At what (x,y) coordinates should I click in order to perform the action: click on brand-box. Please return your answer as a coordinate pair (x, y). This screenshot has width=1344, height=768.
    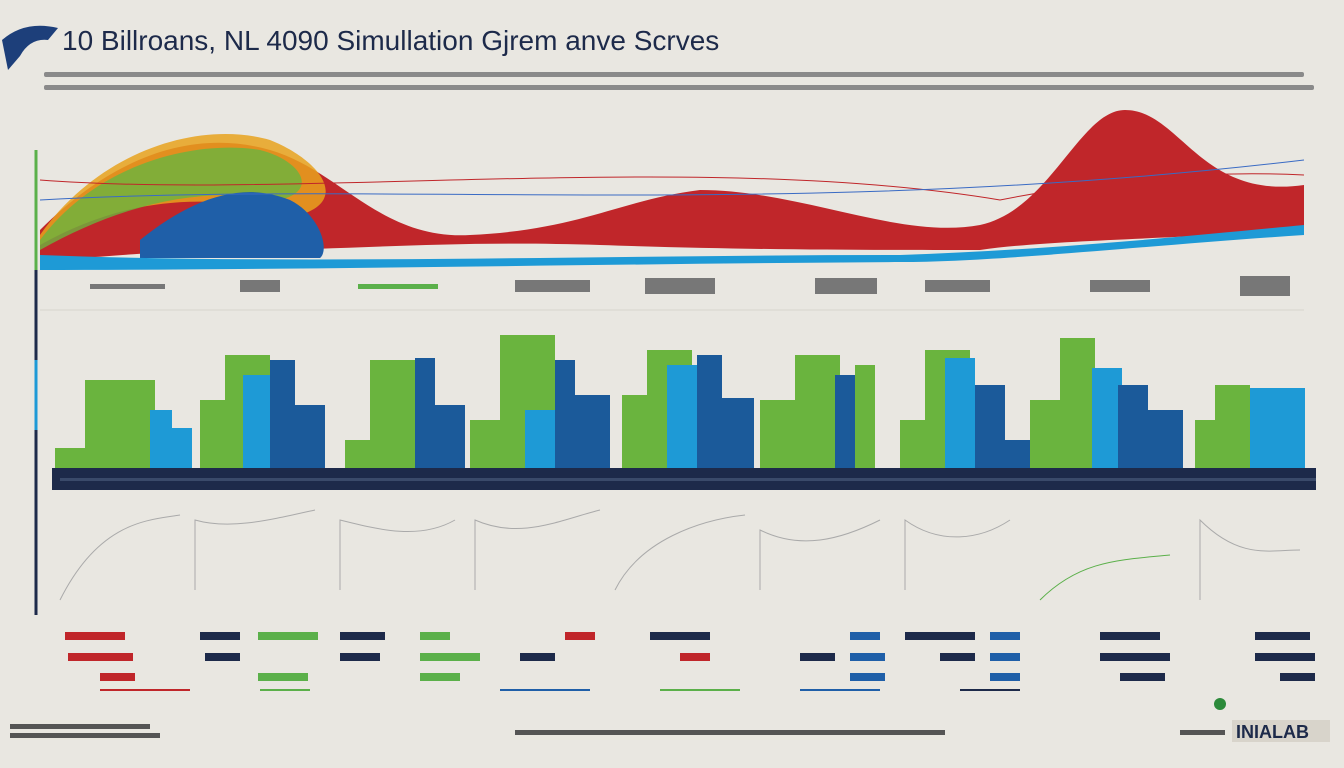
    Looking at the image, I should click on (1281, 731).